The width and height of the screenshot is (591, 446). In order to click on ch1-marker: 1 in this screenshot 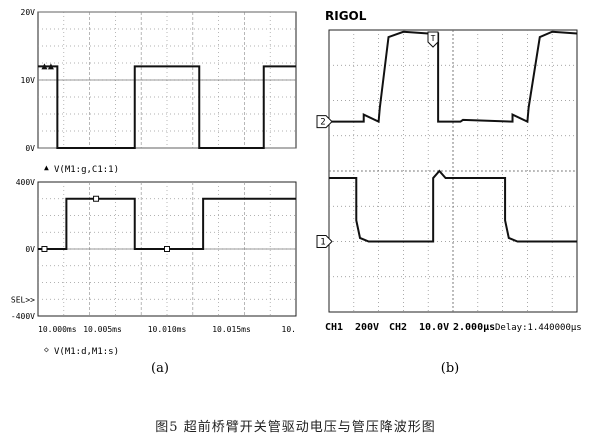, I will do `click(324, 241)`.